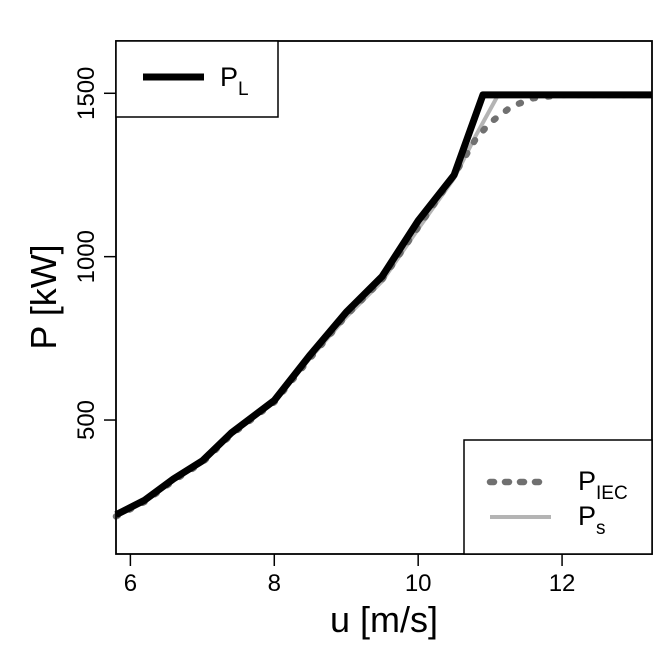 The height and width of the screenshot is (671, 672). I want to click on y-tick-label: 500, so click(86, 420).